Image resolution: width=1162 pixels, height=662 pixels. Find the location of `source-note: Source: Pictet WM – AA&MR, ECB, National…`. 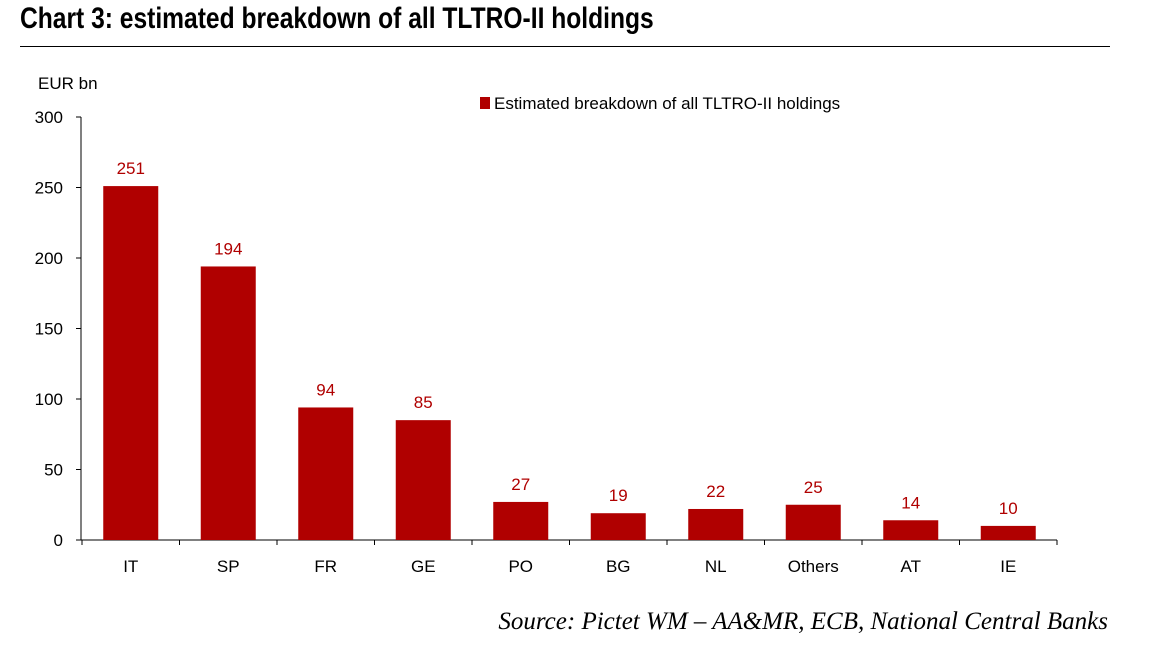

source-note: Source: Pictet WM – AA&MR, ECB, National… is located at coordinates (803, 621).